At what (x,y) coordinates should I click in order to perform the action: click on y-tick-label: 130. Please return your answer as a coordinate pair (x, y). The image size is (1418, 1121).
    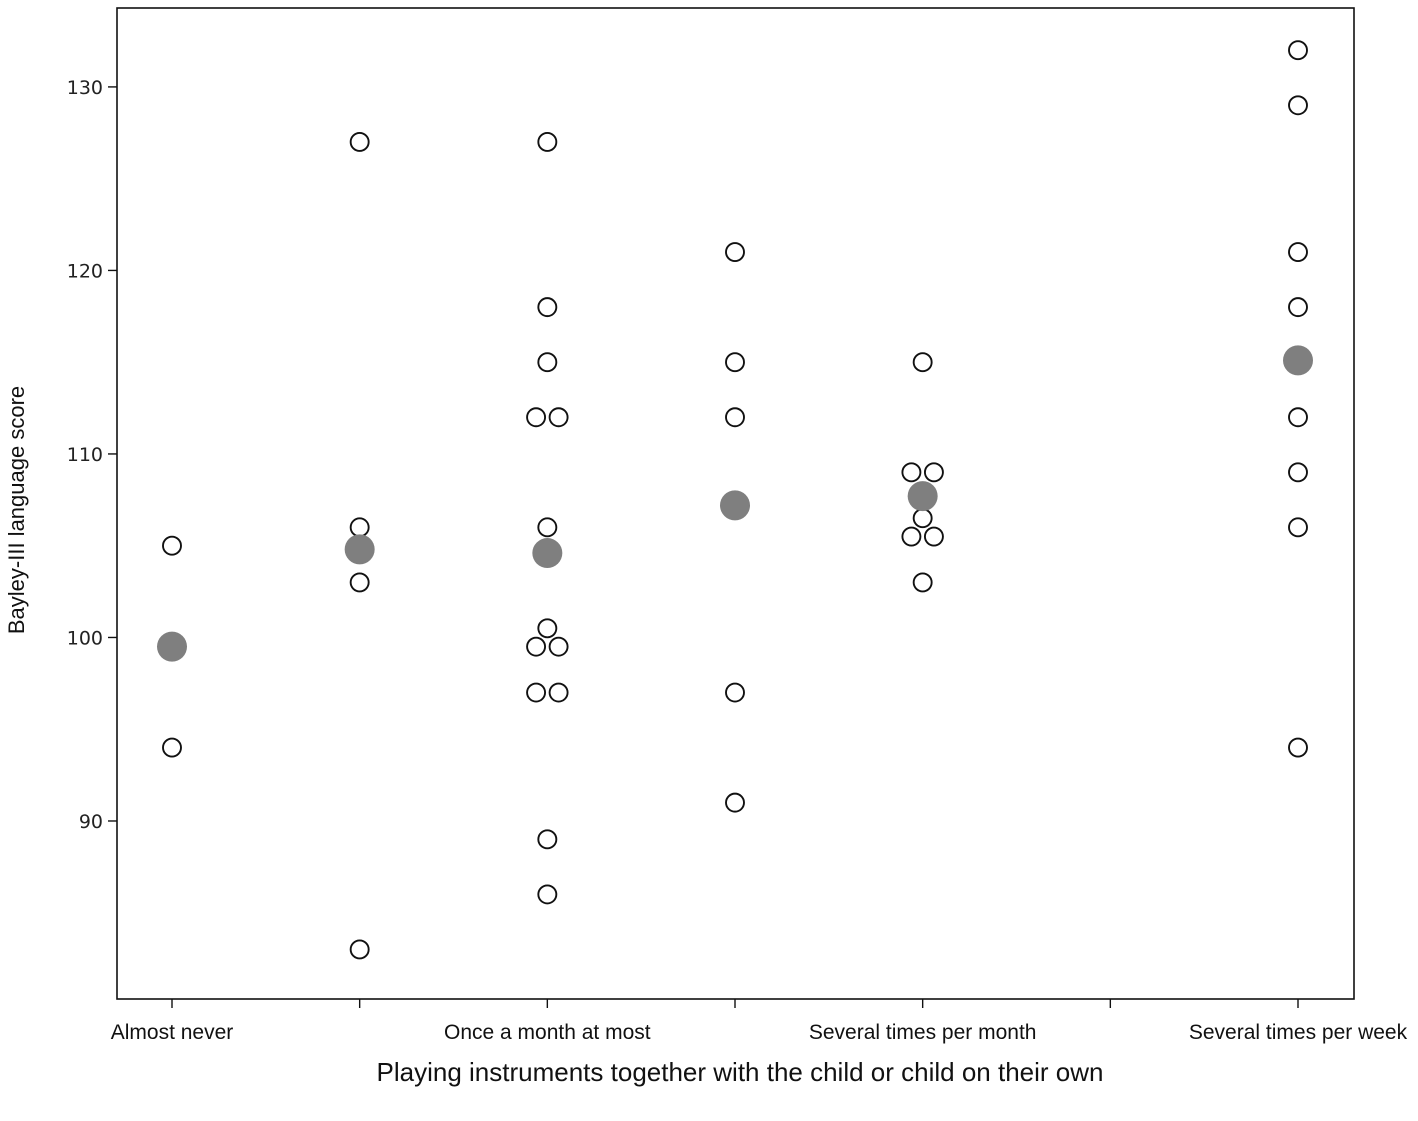
    Looking at the image, I should click on (85, 88).